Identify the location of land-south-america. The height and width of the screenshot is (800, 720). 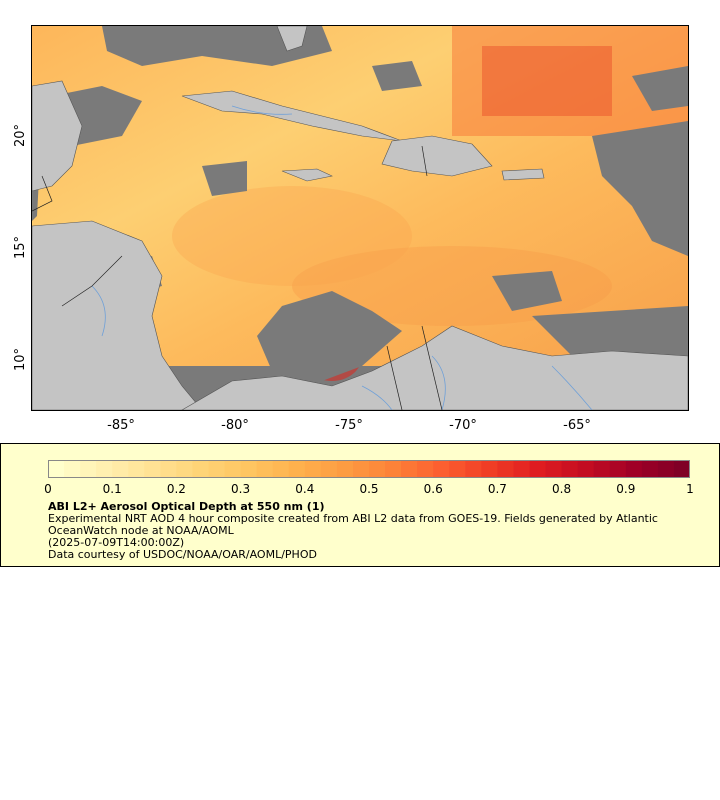
(434, 367).